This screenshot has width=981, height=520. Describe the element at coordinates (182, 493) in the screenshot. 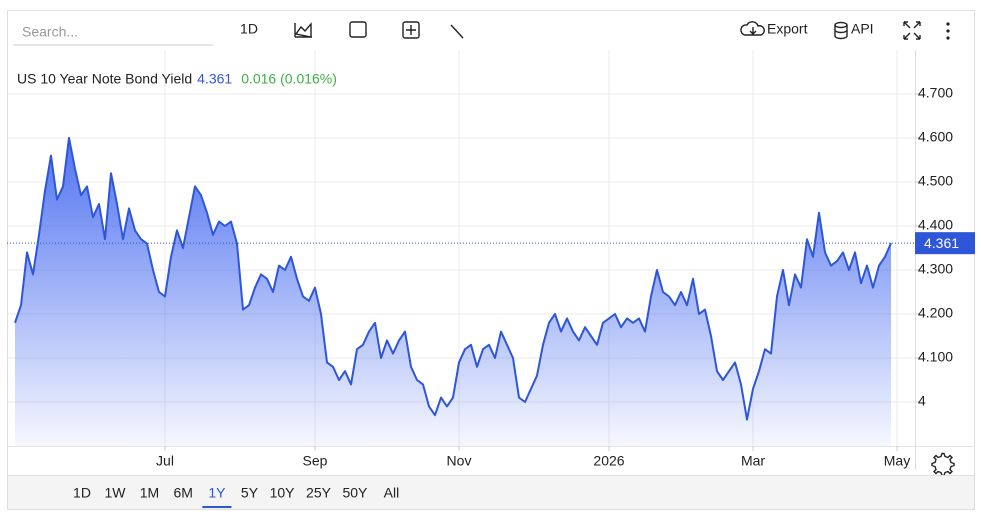

I see `range-button: 6M` at that location.